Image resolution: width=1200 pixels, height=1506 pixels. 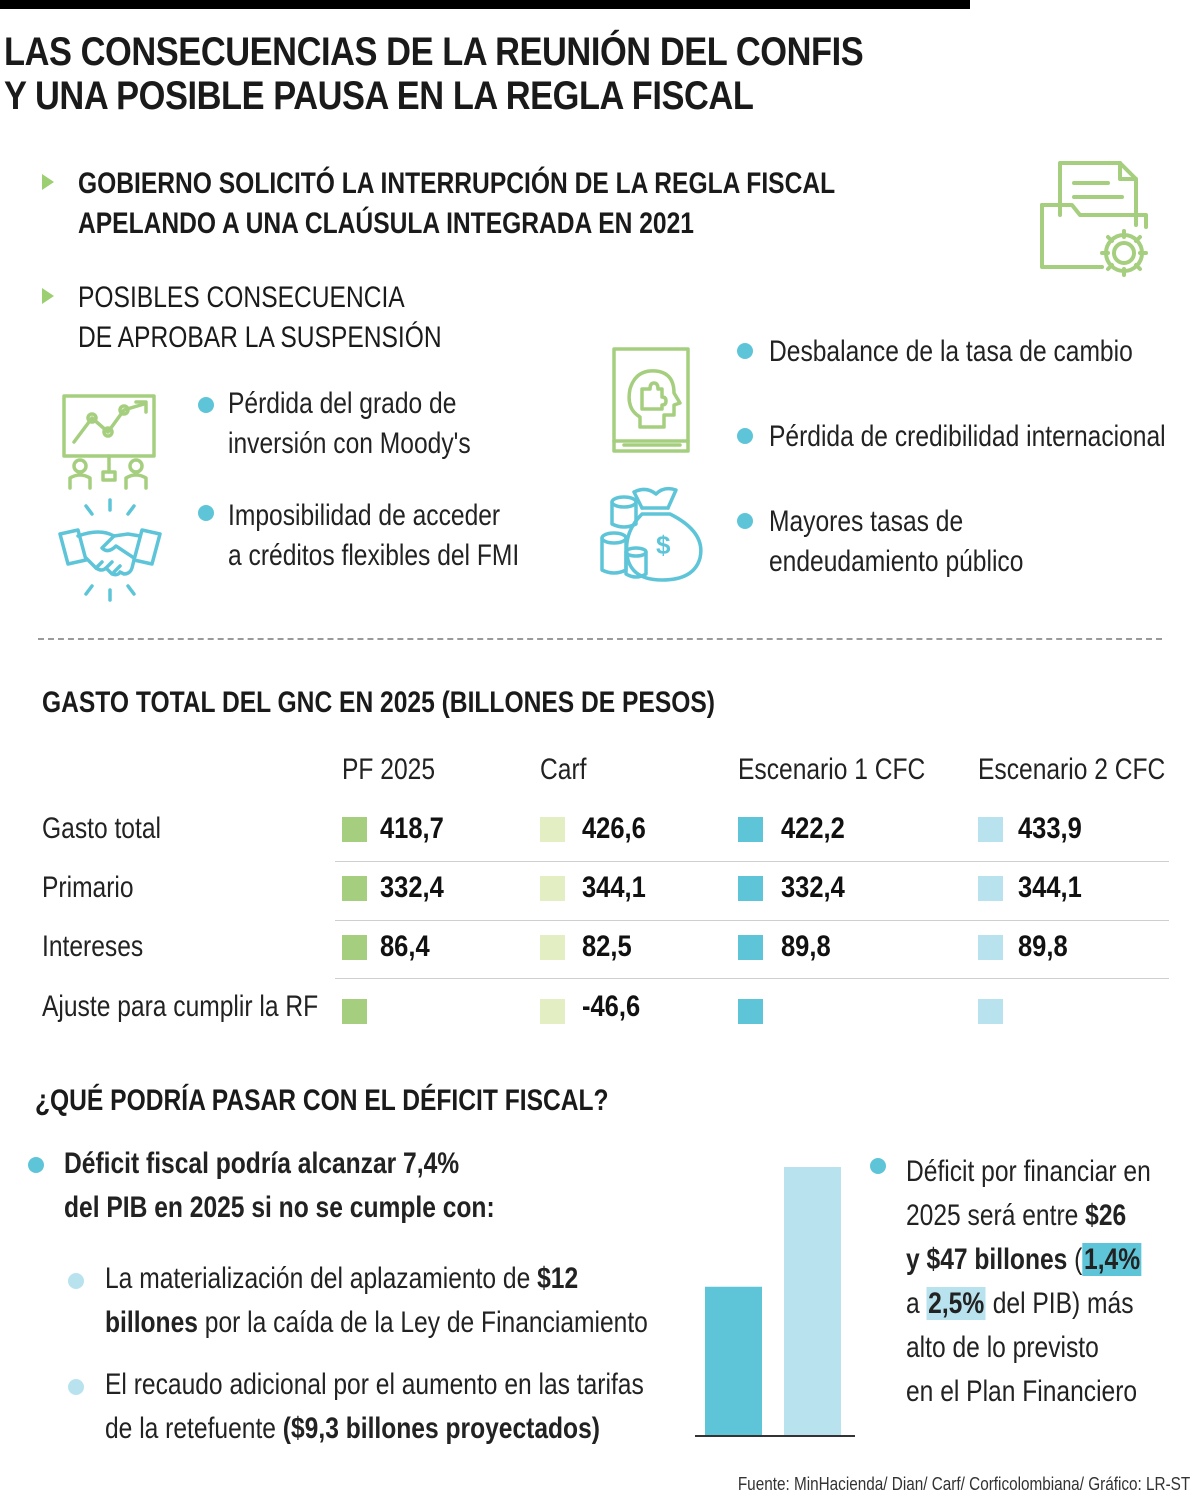 What do you see at coordinates (1022, 1391) in the screenshot?
I see `deficit-financing-line-6: en el Plan Financiero` at bounding box center [1022, 1391].